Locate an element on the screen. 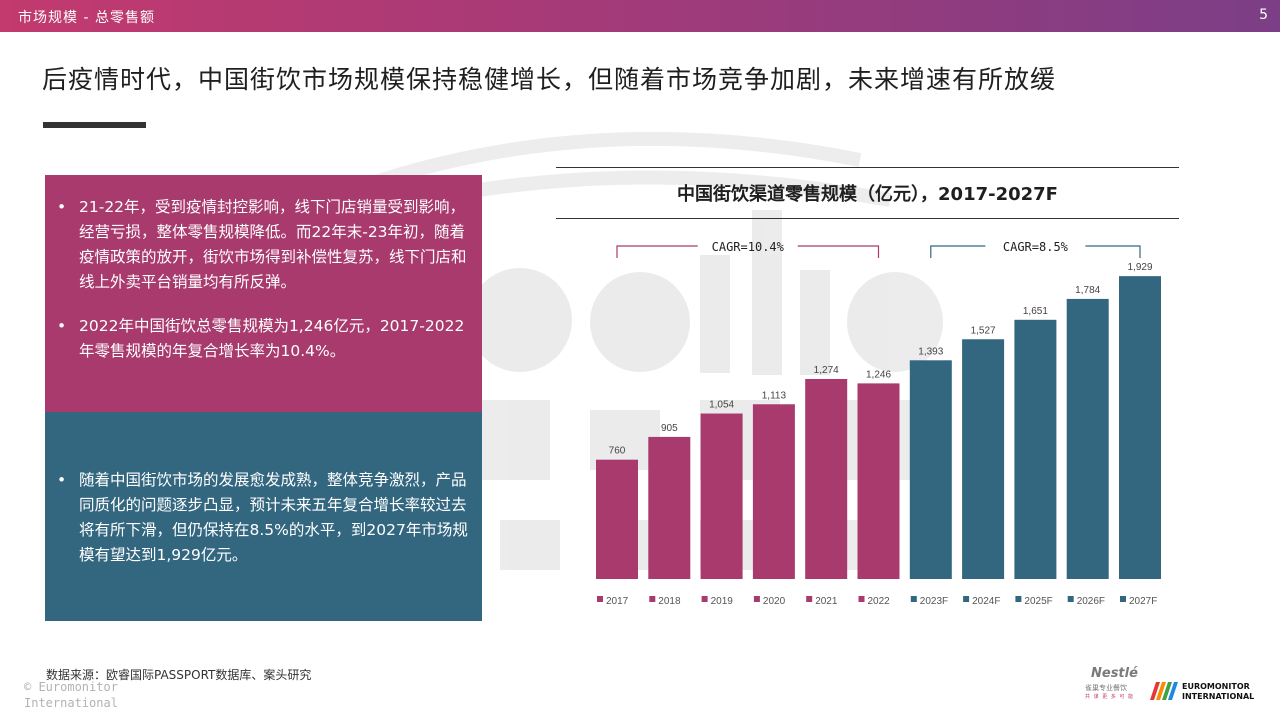  data-label: 905 is located at coordinates (669, 428).